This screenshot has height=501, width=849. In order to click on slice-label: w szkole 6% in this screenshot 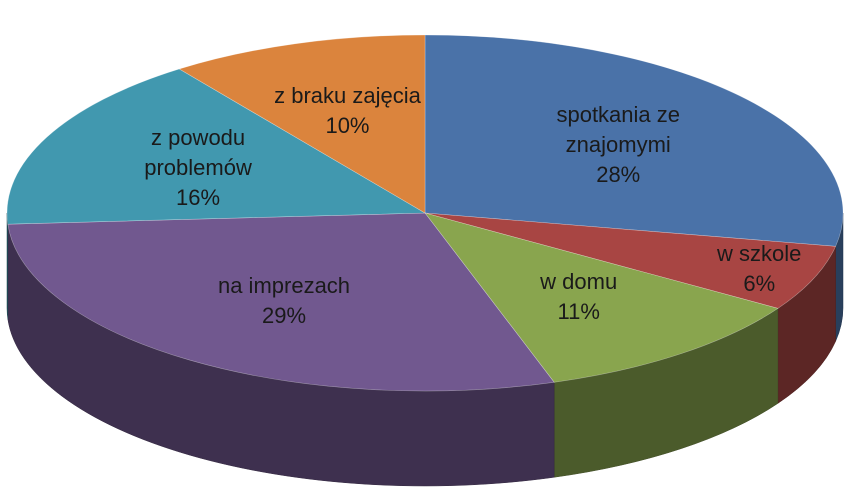, I will do `click(759, 269)`.